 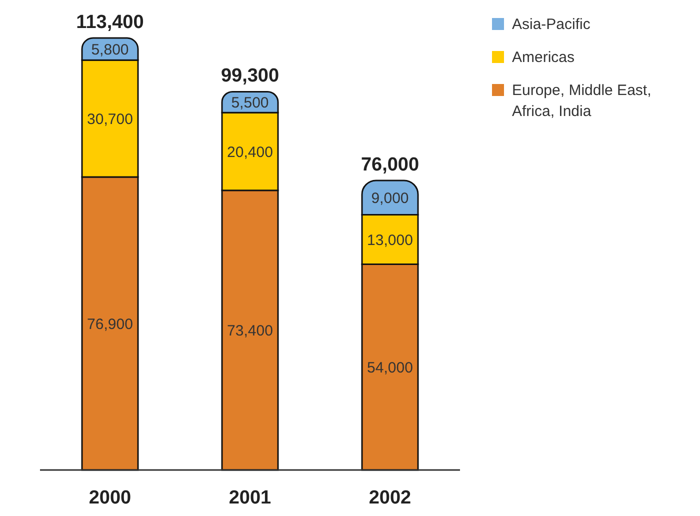 I want to click on data-label: 76,900, so click(x=110, y=324).